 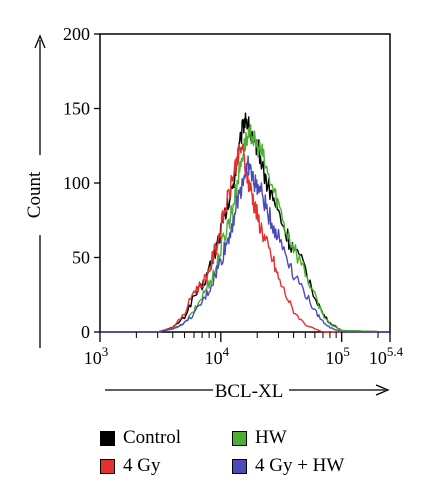 I want to click on legend-label: 4 Gy, so click(x=142, y=465).